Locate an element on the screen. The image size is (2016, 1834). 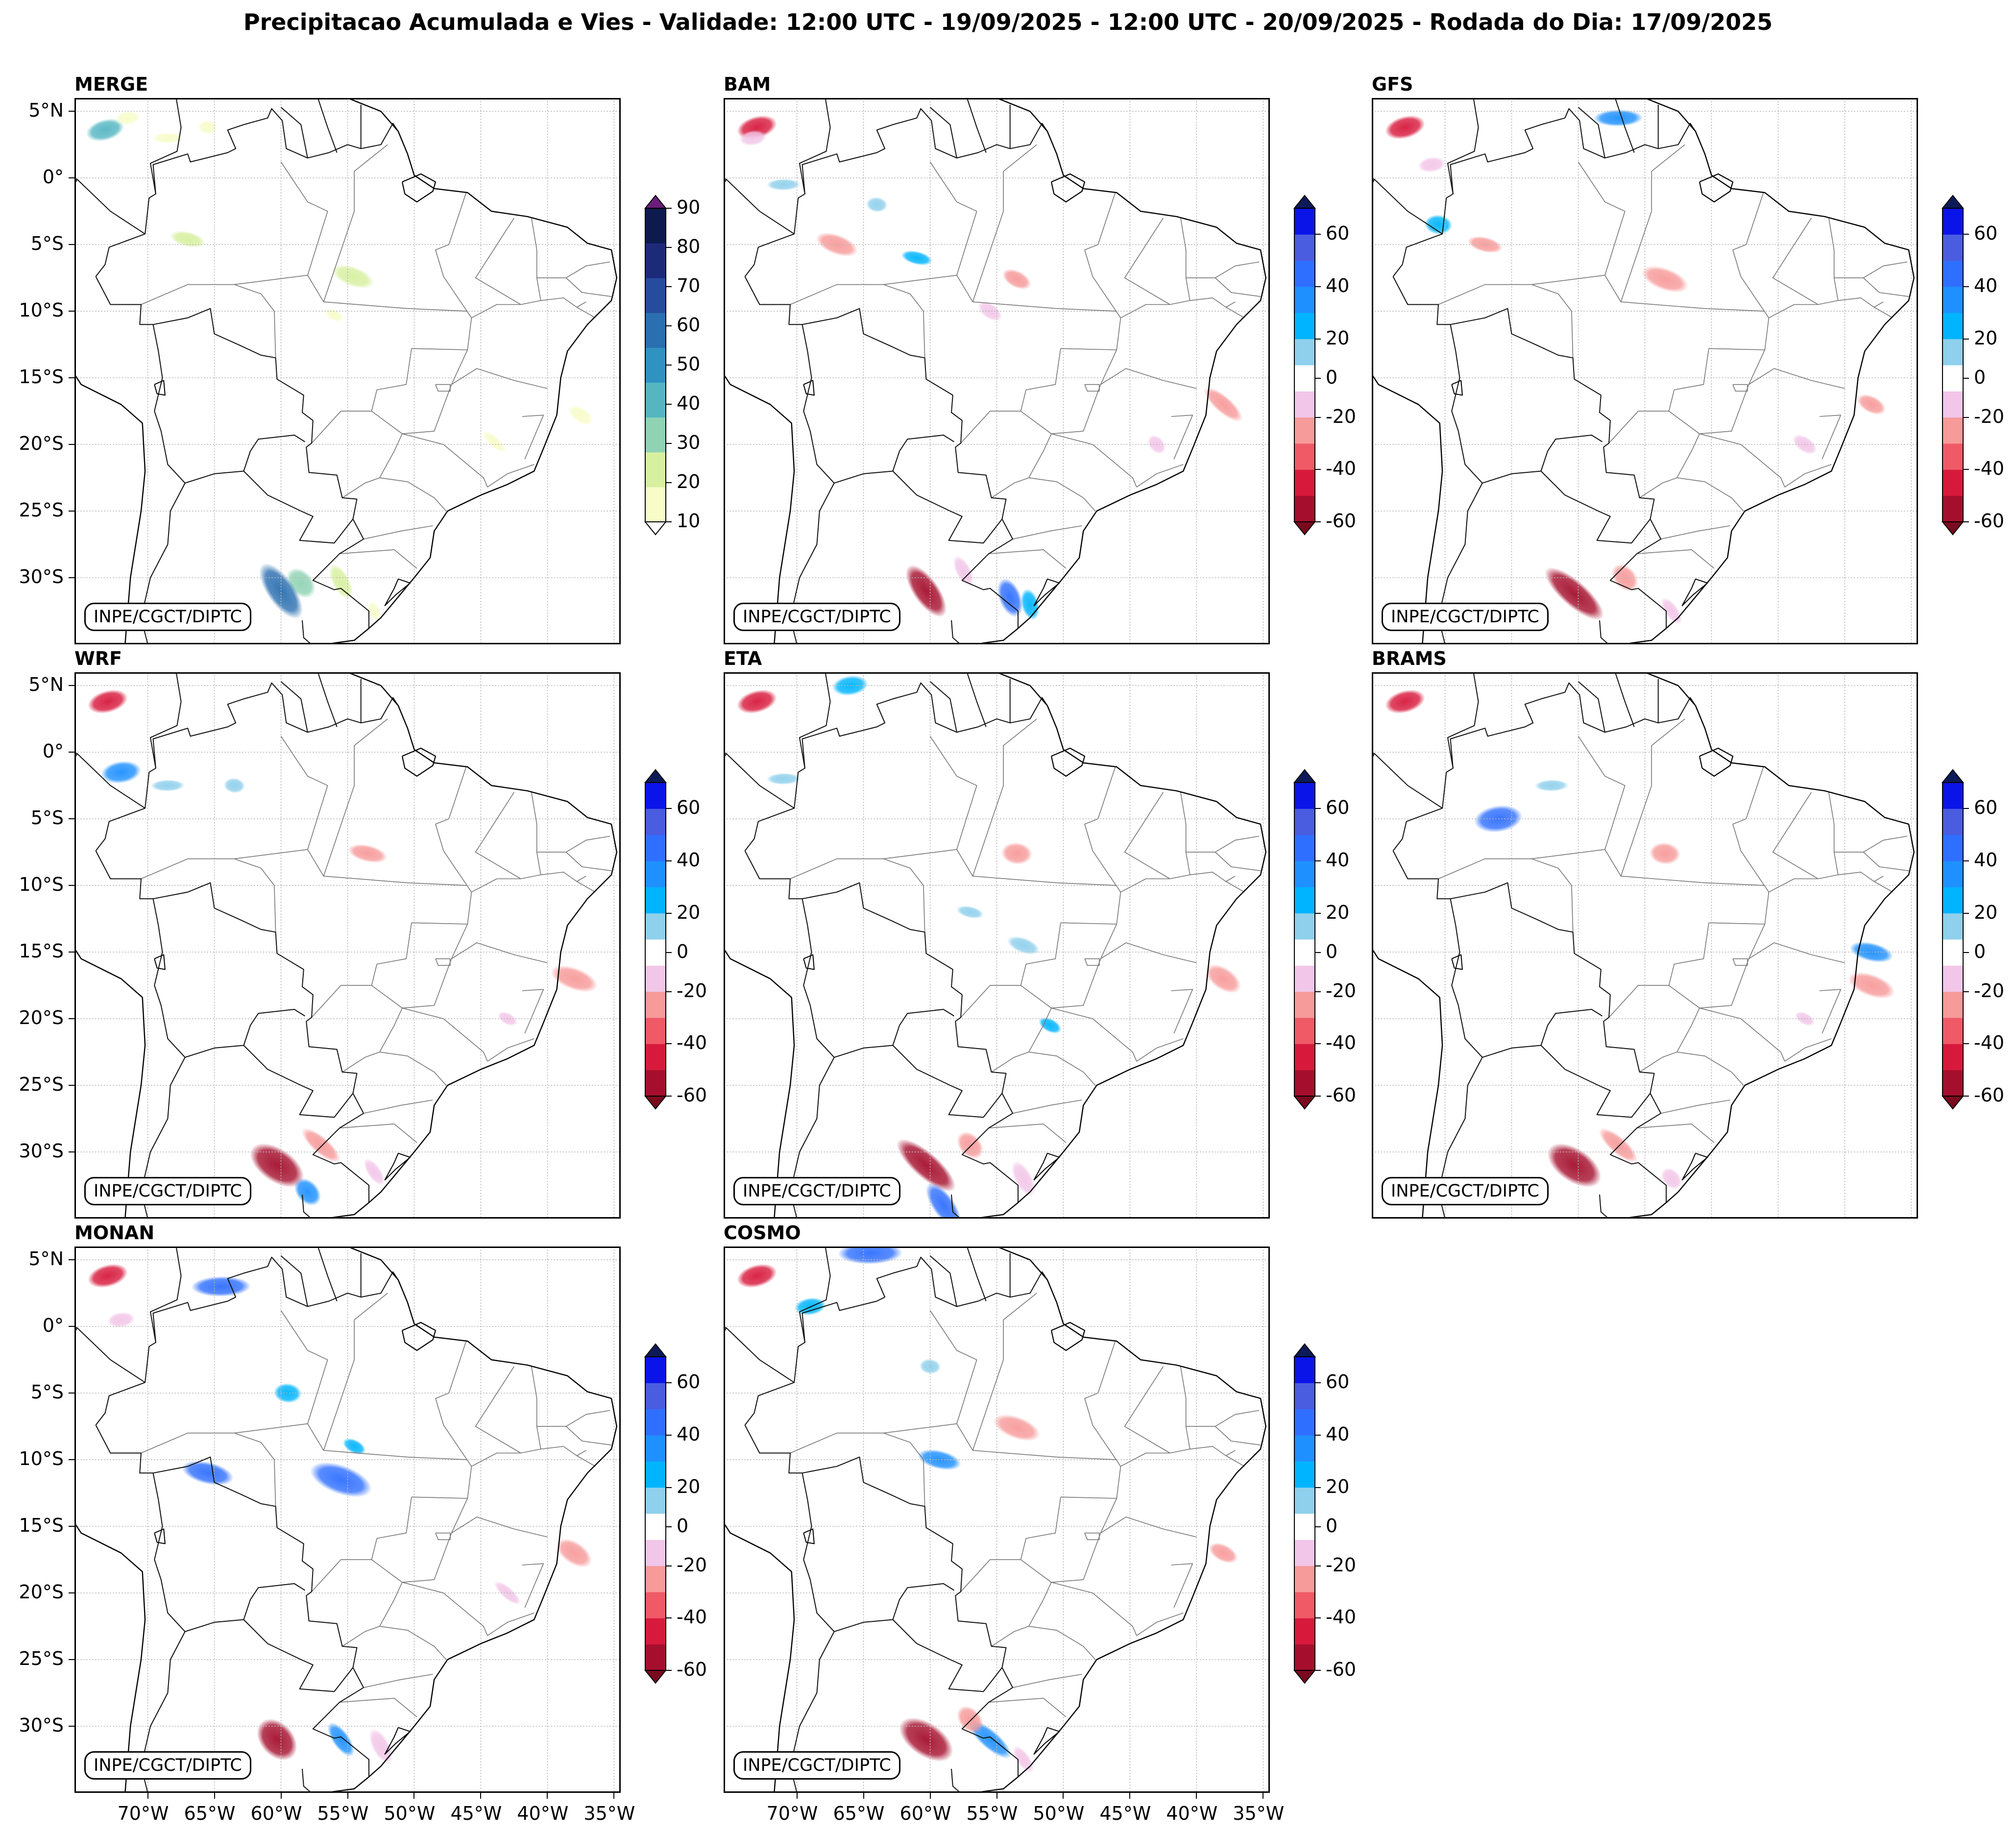
colorbar is located at coordinates (655, 940).